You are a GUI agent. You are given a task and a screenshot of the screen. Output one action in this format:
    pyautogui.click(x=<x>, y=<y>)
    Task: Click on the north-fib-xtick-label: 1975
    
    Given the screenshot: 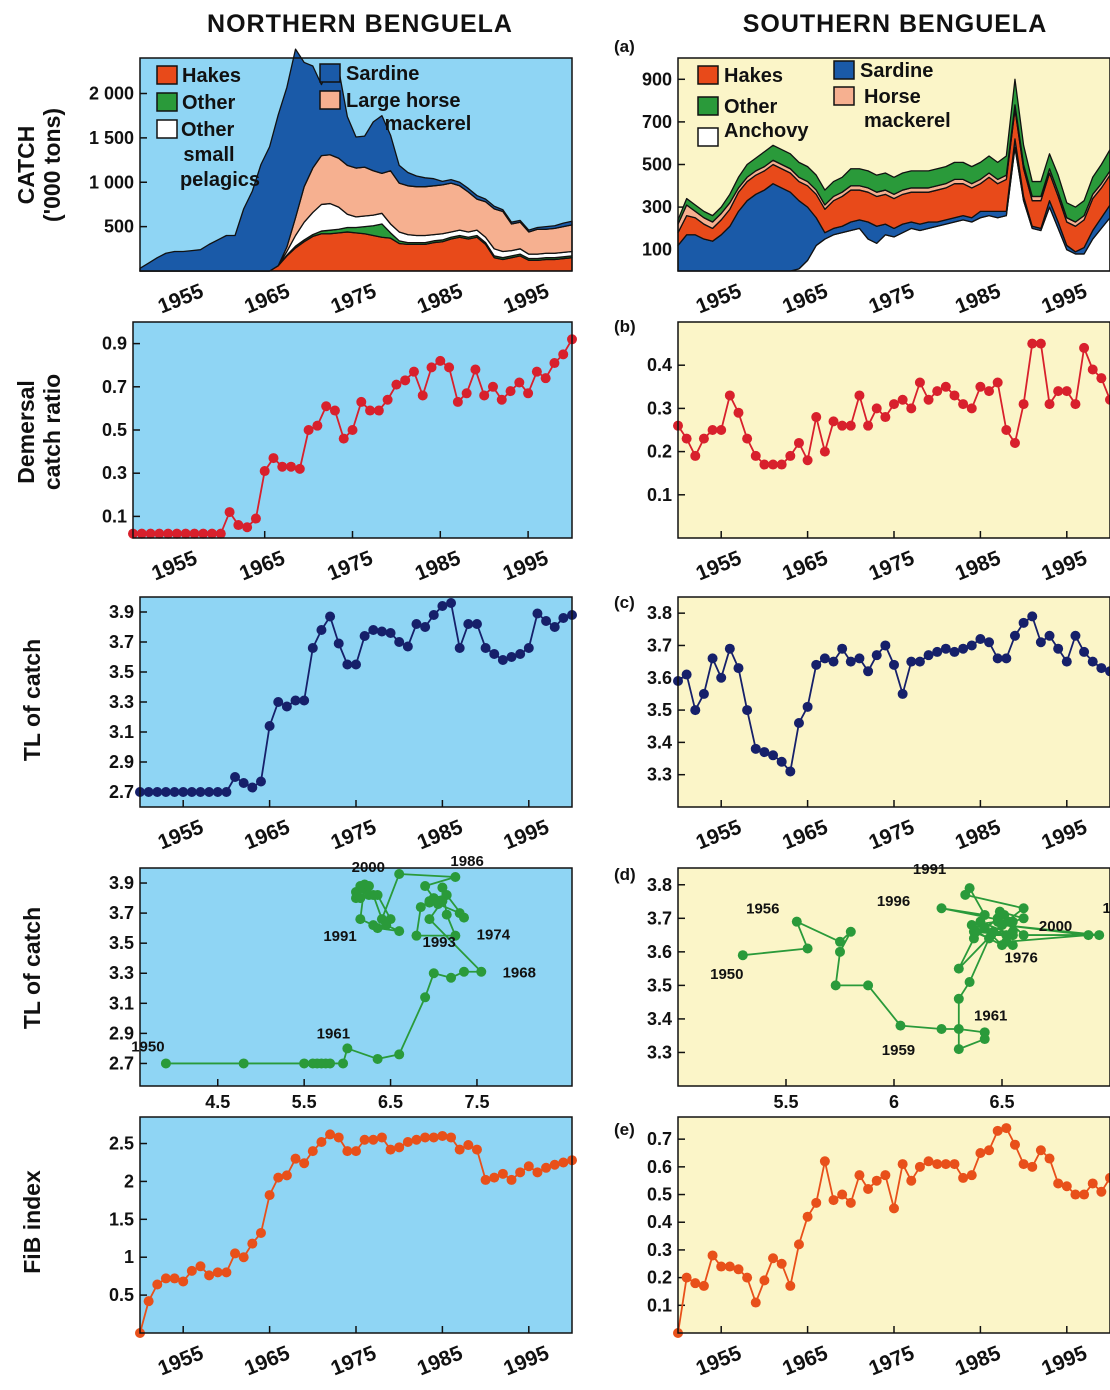 What is the action you would take?
    pyautogui.click(x=354, y=1360)
    